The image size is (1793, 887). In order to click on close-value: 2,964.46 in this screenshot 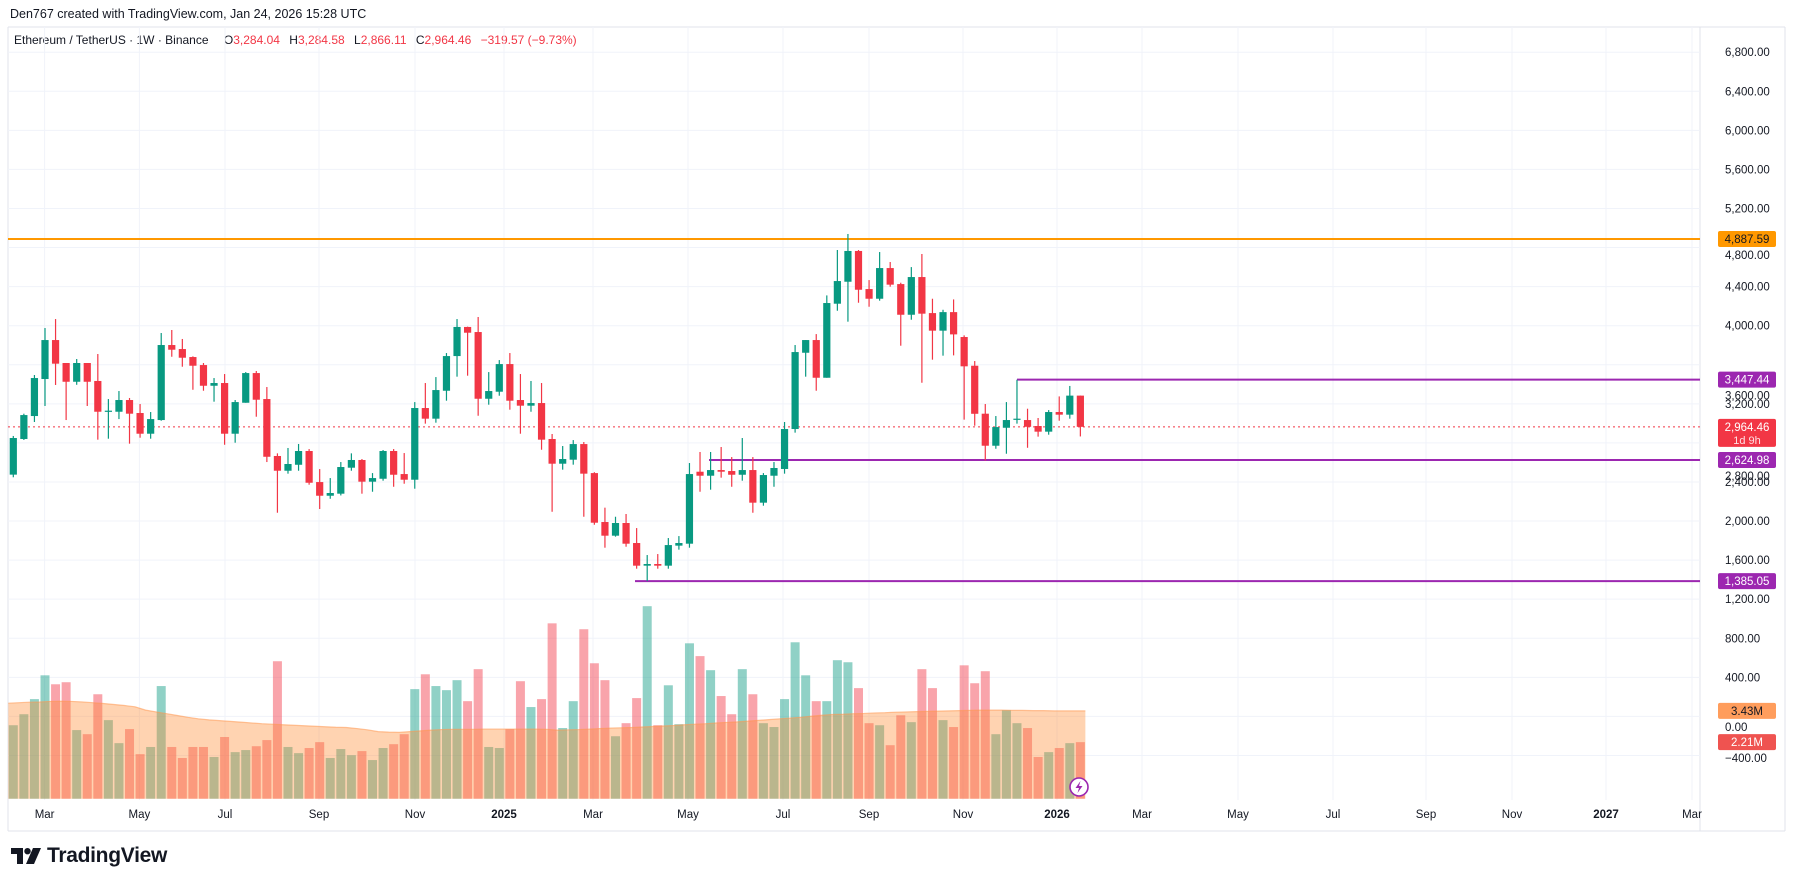, I will do `click(448, 40)`.